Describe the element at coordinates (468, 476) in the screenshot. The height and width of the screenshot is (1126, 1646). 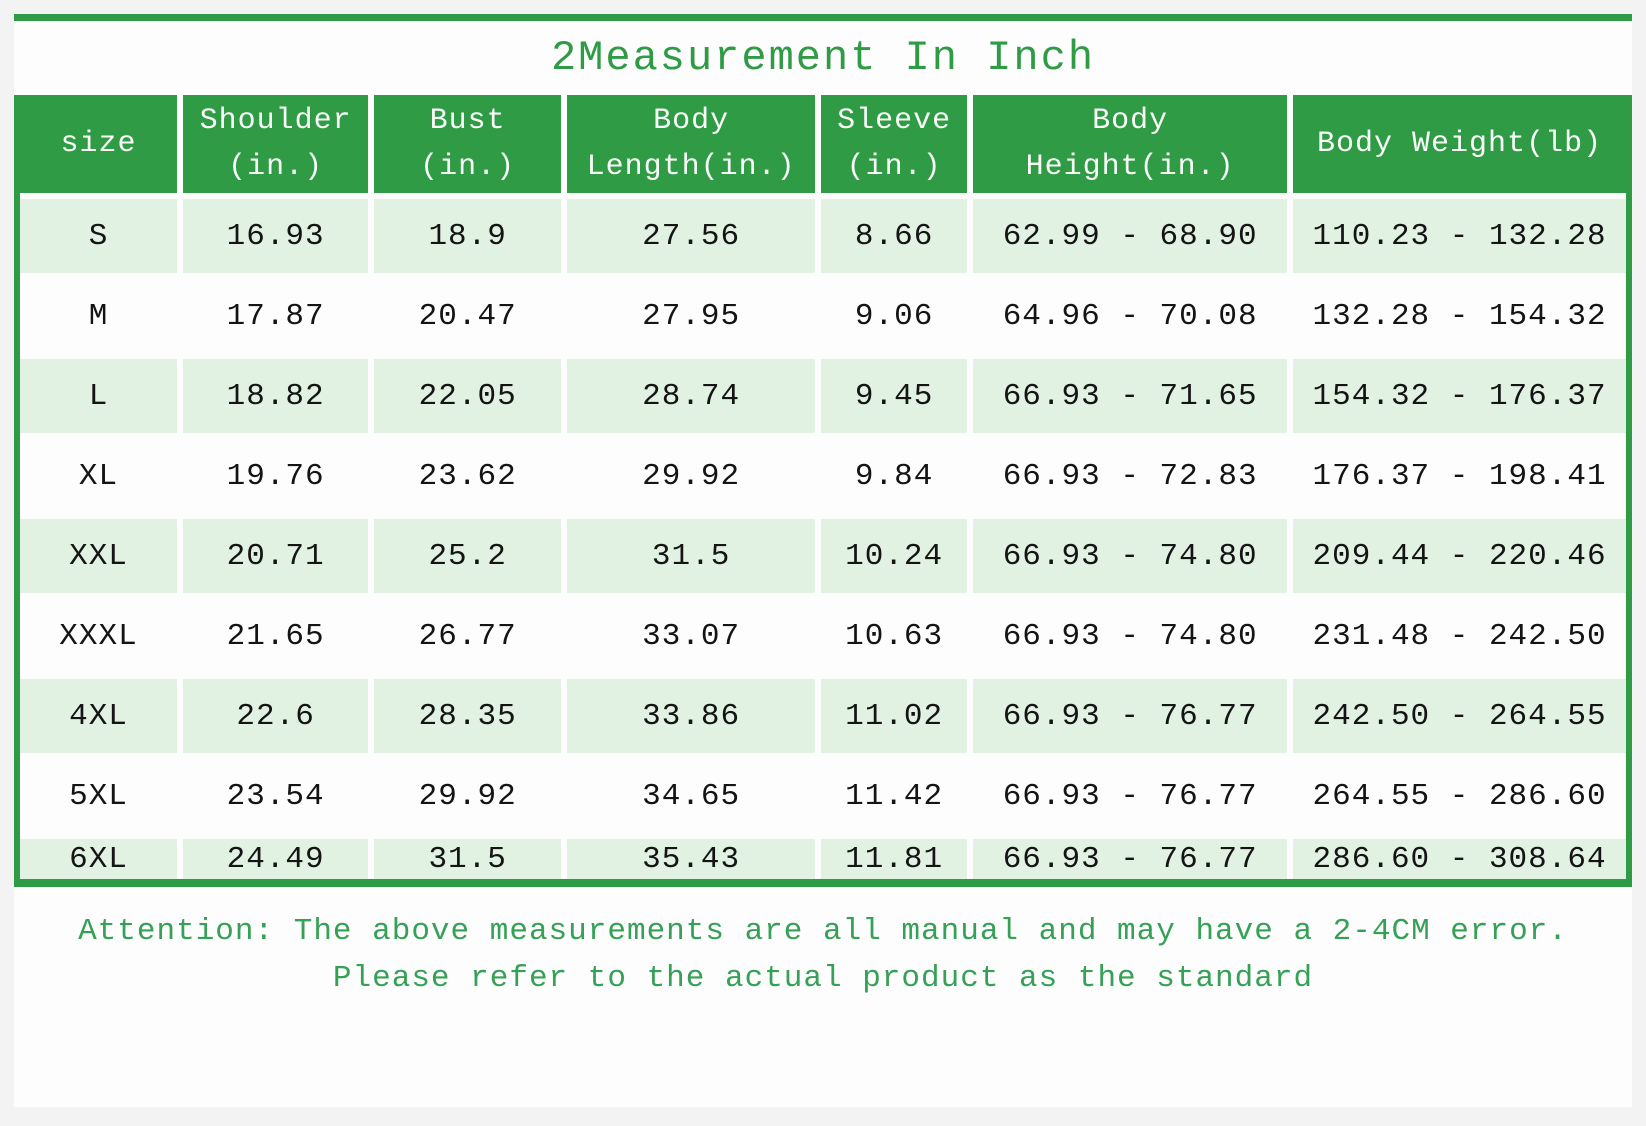
I see `value-cell: 23.62` at that location.